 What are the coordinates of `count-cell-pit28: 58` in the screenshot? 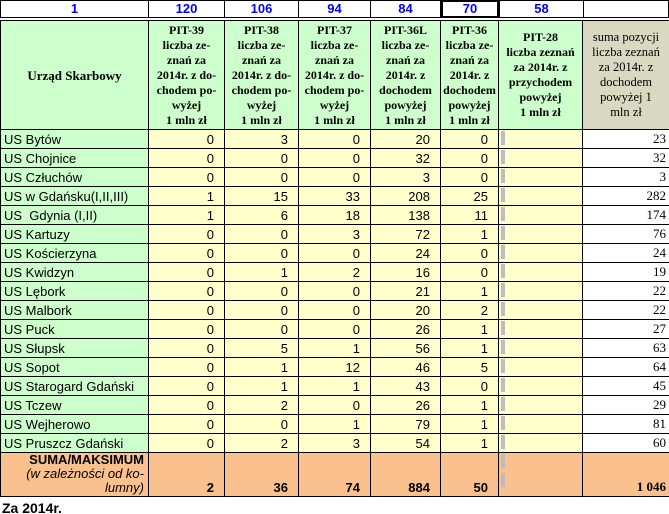 It's located at (541, 9).